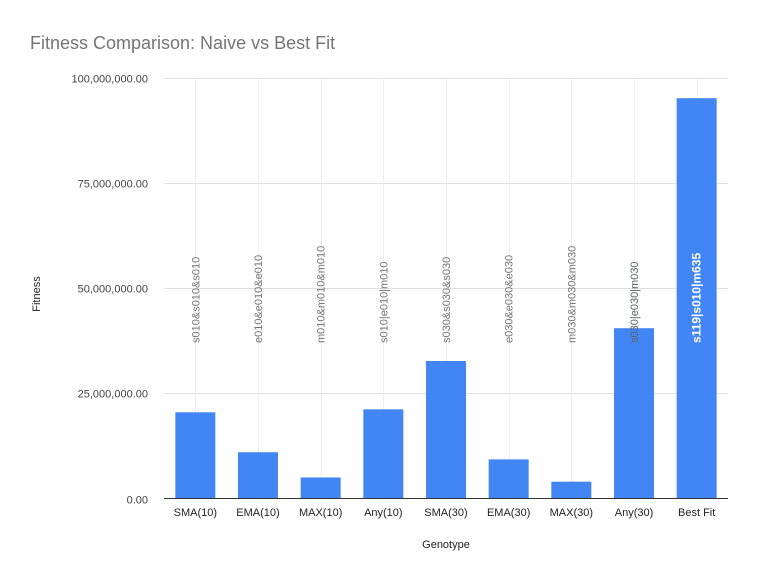 The width and height of the screenshot is (758, 580). I want to click on x-axis-title: Genotype, so click(446, 545).